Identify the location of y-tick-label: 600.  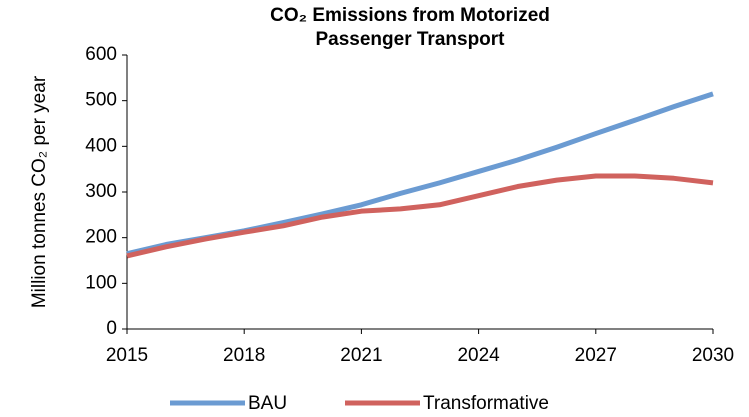
(101, 54).